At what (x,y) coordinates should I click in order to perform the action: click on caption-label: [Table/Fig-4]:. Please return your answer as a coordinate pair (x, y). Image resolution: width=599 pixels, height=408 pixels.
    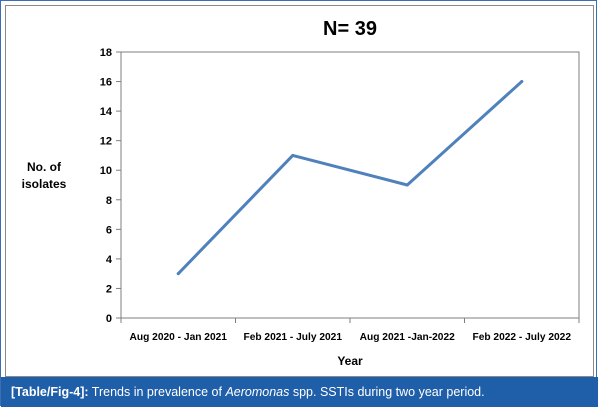
    Looking at the image, I should click on (50, 392).